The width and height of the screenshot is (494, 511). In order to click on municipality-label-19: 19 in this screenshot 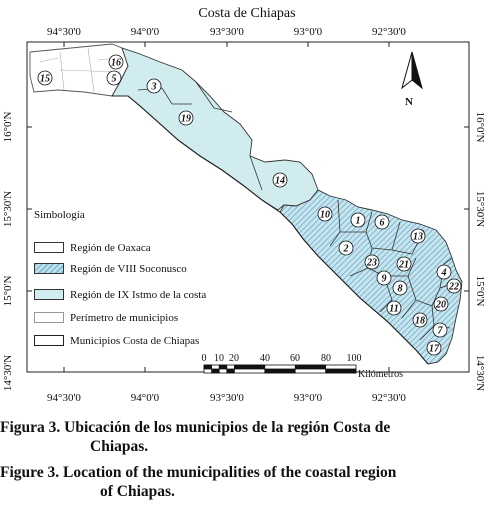, I will do `click(186, 119)`.